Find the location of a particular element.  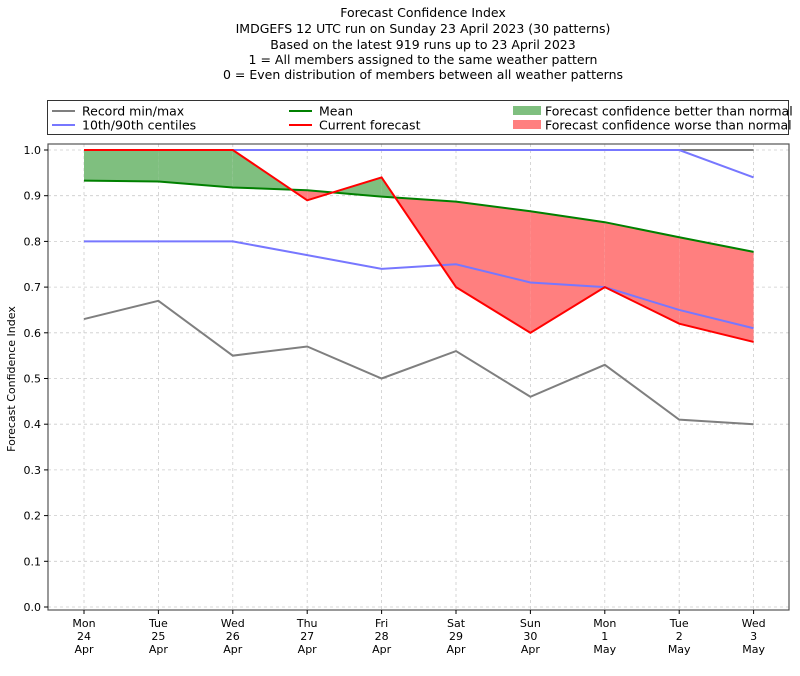

x-tick-label-part: 24 is located at coordinates (84, 636).